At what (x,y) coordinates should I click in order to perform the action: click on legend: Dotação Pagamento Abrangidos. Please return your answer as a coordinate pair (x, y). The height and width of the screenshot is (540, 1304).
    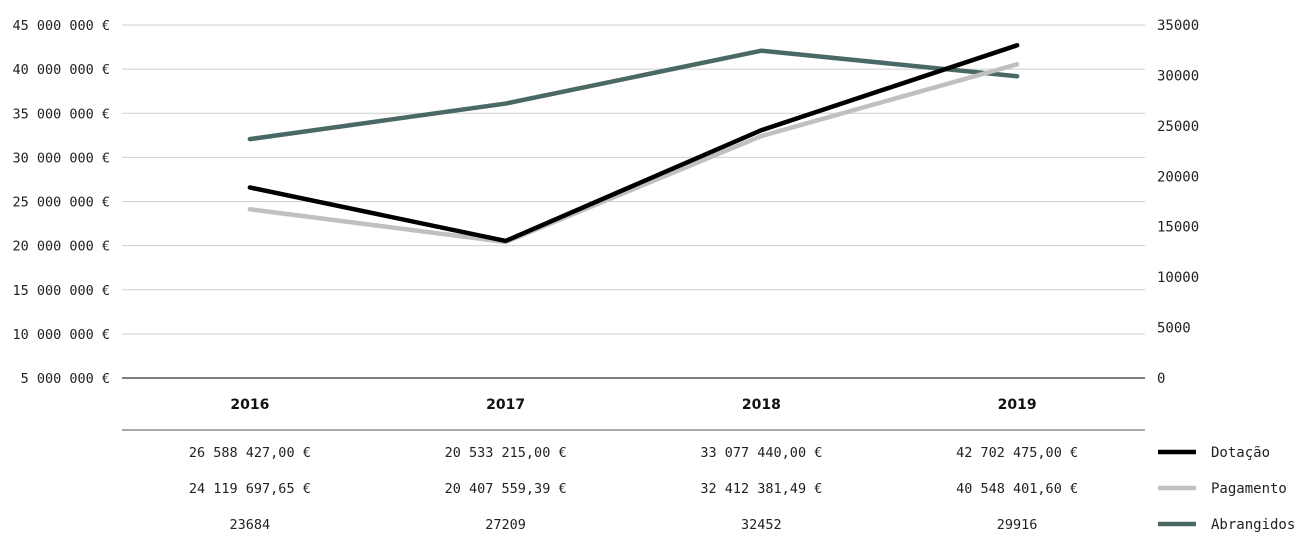
    Looking at the image, I should click on (1226, 489).